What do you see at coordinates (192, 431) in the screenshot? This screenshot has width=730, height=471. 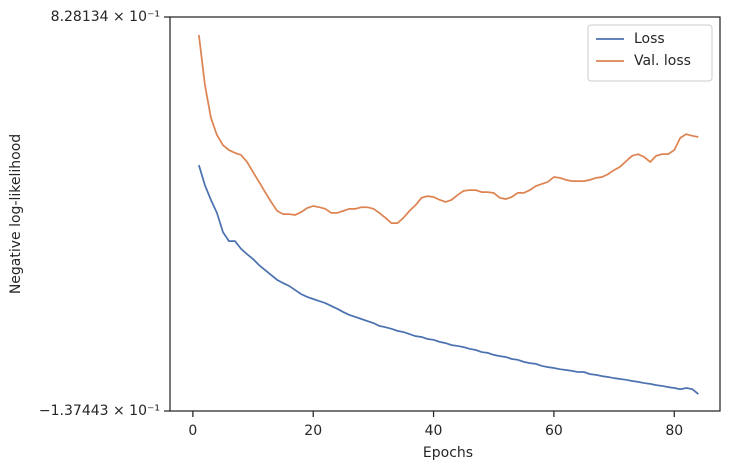 I see `x-tick-label: 0` at bounding box center [192, 431].